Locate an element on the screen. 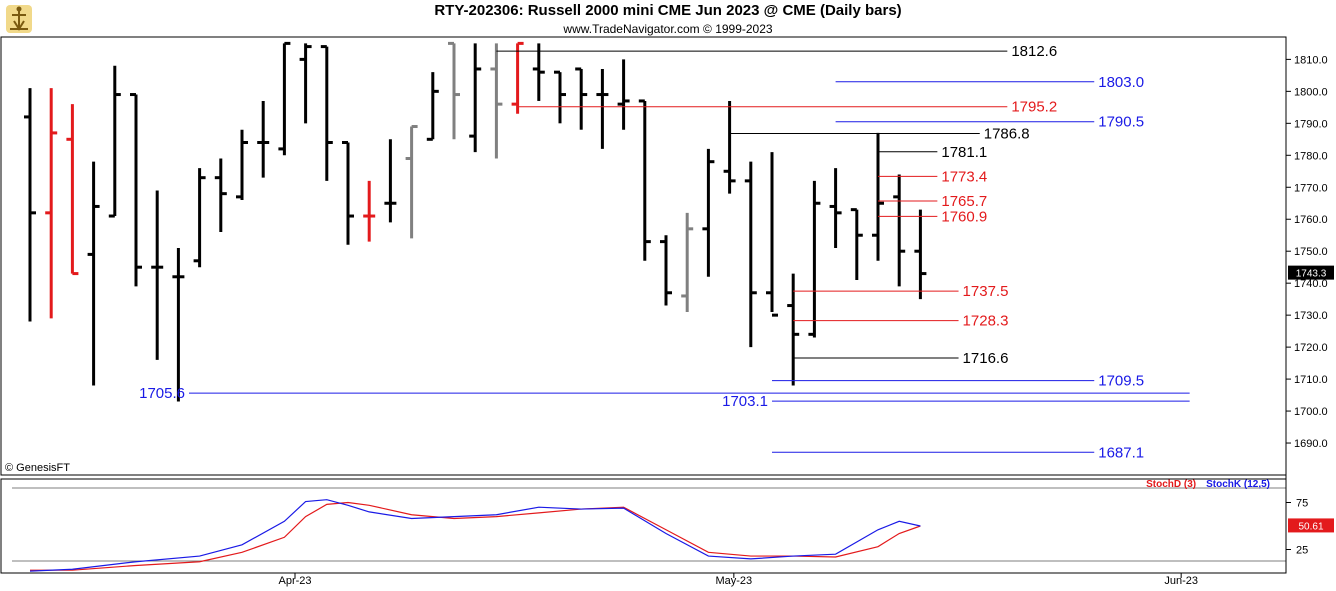  level-label: 1705.6 is located at coordinates (162, 393).